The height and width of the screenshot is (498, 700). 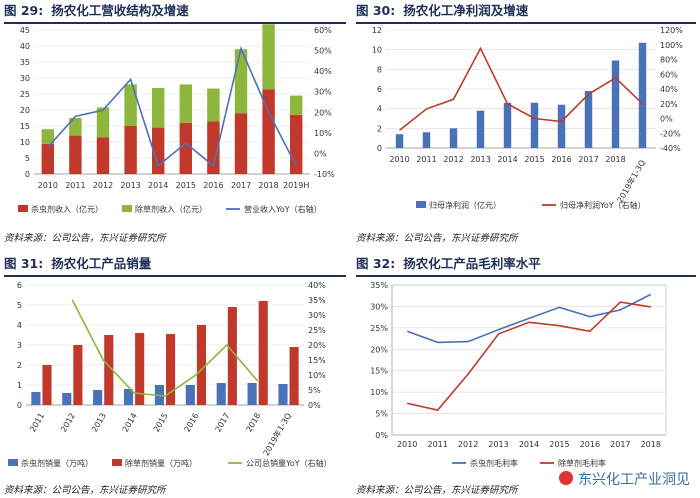 I want to click on y2-tick-label: 40%, so click(x=317, y=285).